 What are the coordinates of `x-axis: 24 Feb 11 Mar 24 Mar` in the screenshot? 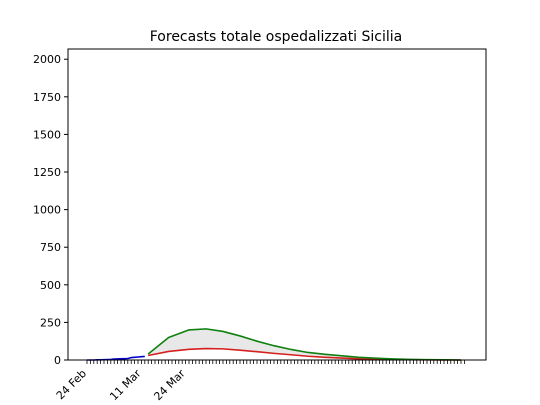 It's located at (259, 381).